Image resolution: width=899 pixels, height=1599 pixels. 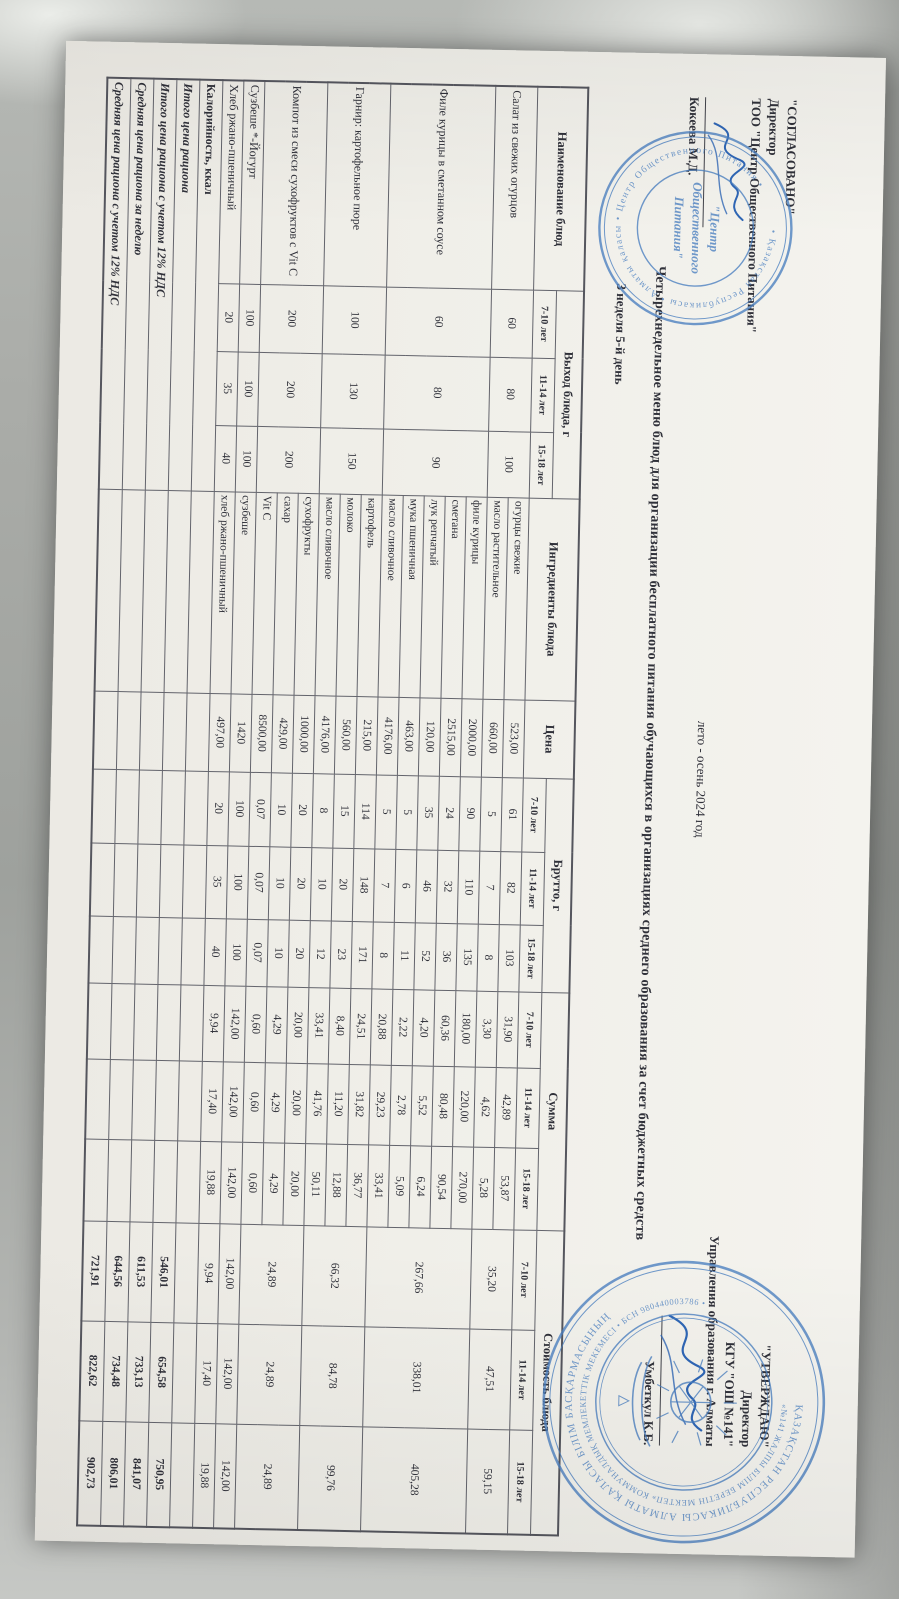 What do you see at coordinates (215, 951) in the screenshot?
I see `brutto-cell: 40` at bounding box center [215, 951].